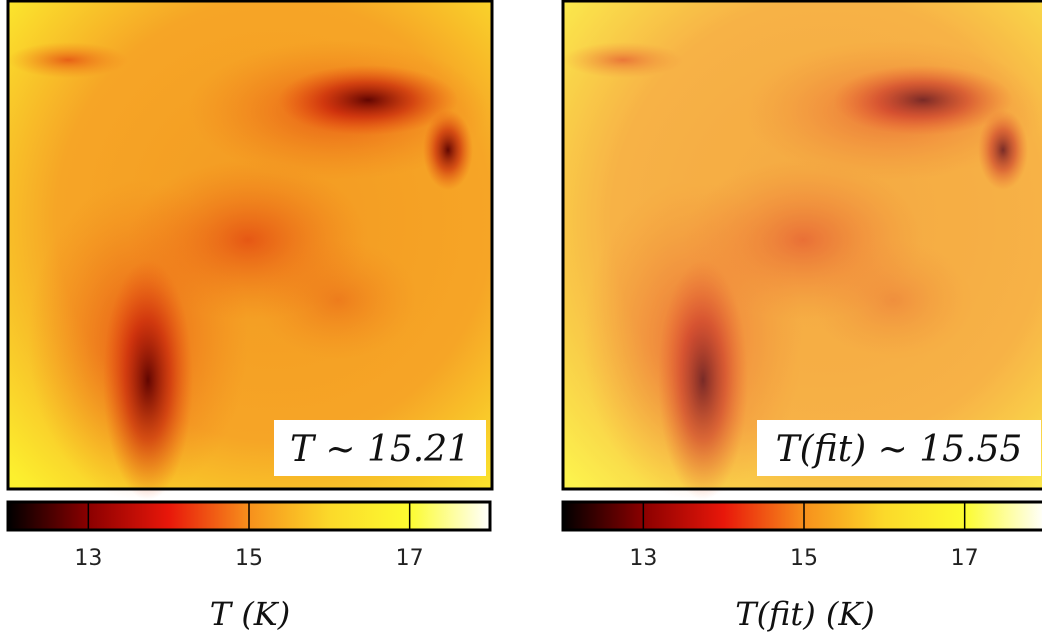 This screenshot has height=641, width=1042. I want to click on colorbar-label: T (K), so click(250, 614).